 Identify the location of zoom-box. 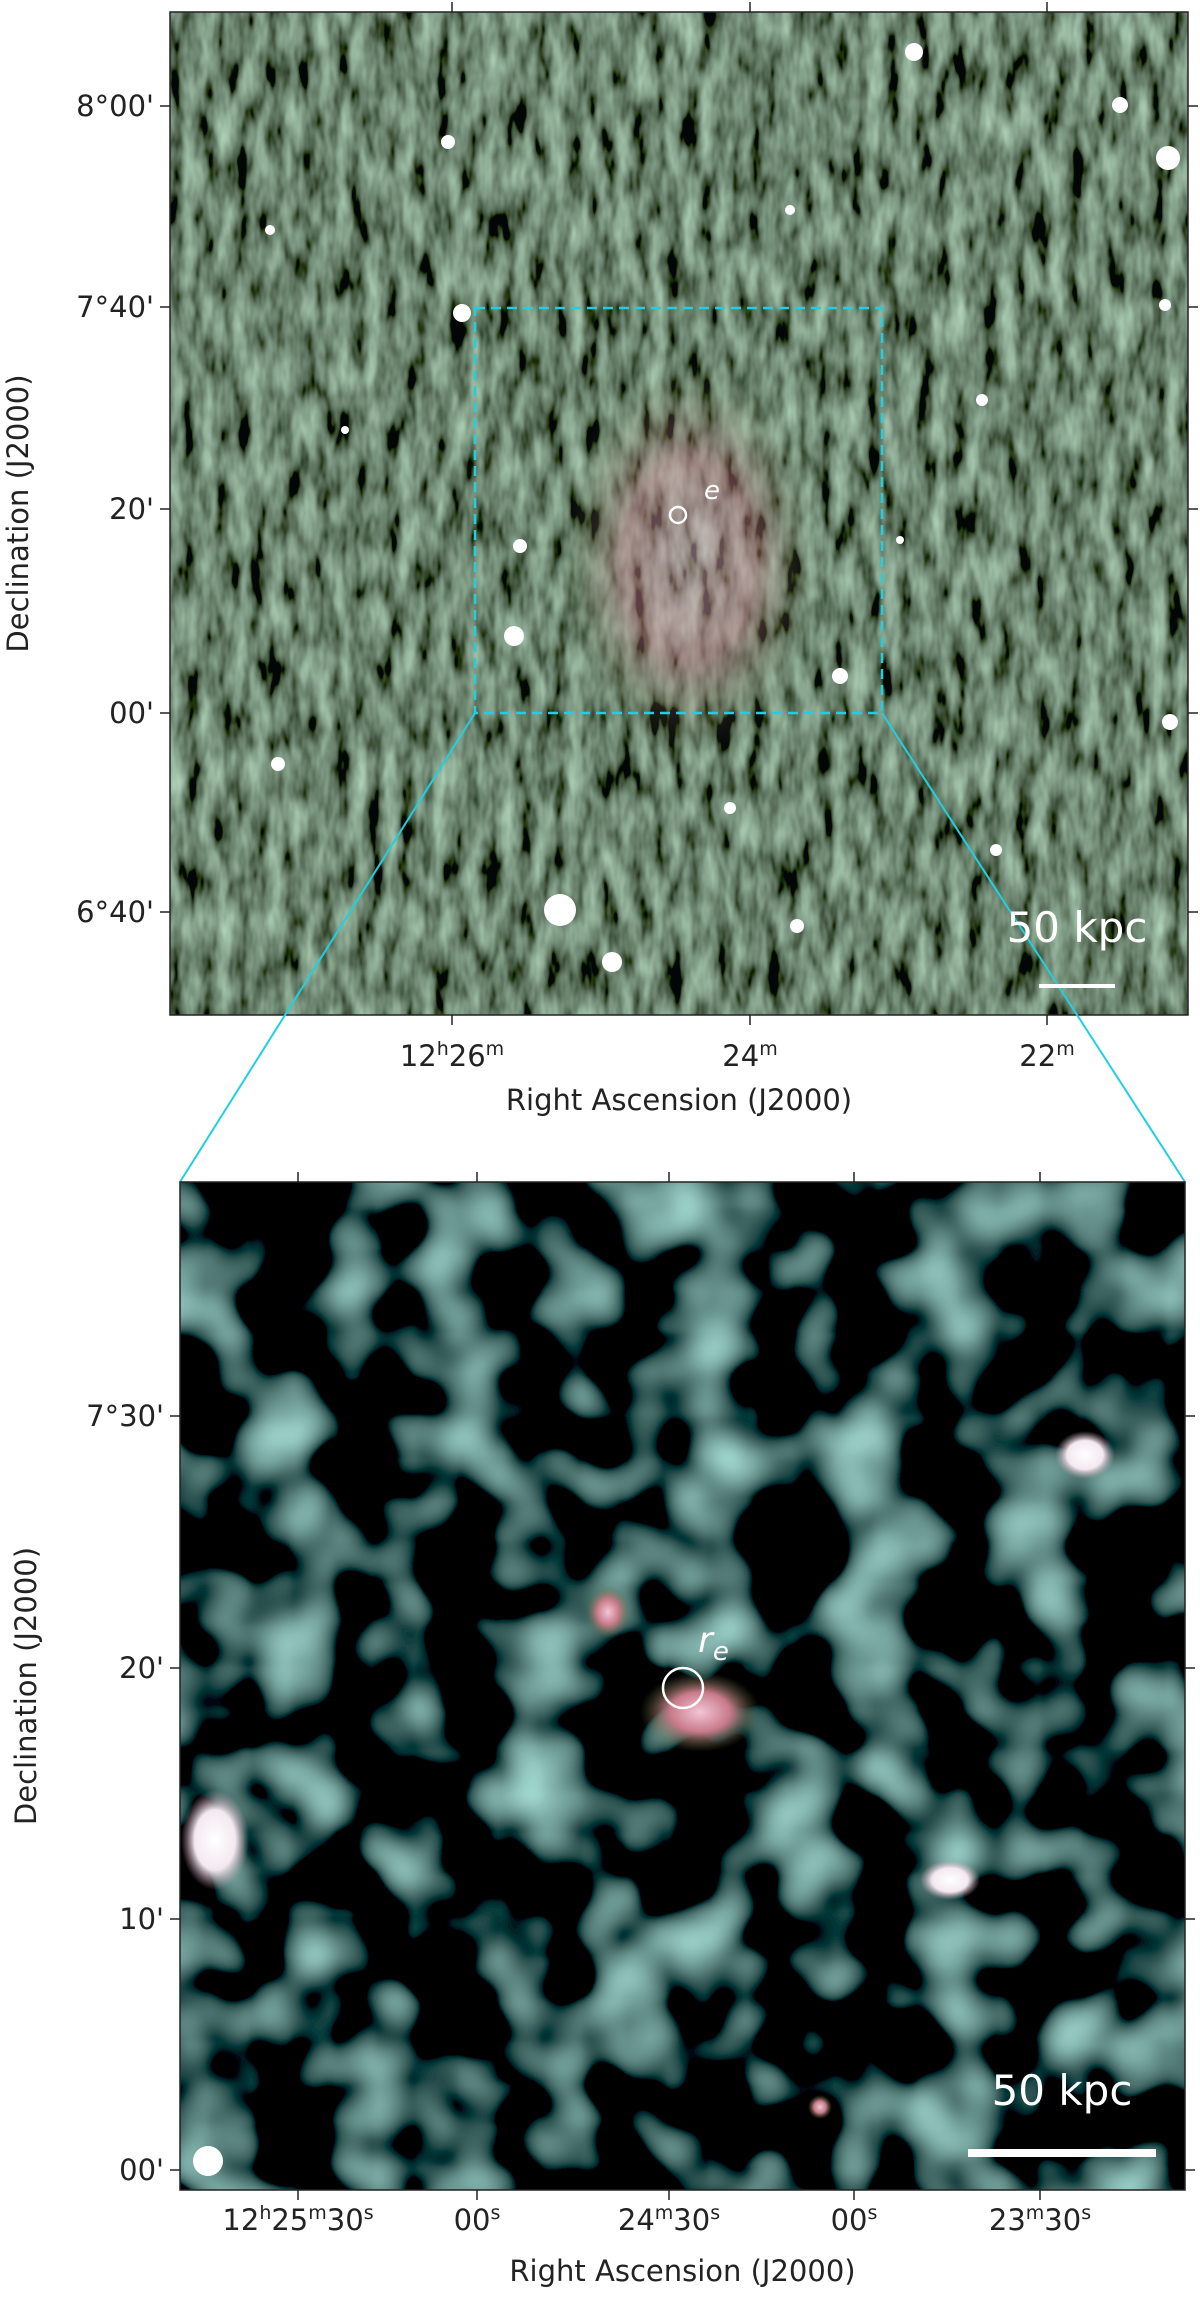
(678, 510).